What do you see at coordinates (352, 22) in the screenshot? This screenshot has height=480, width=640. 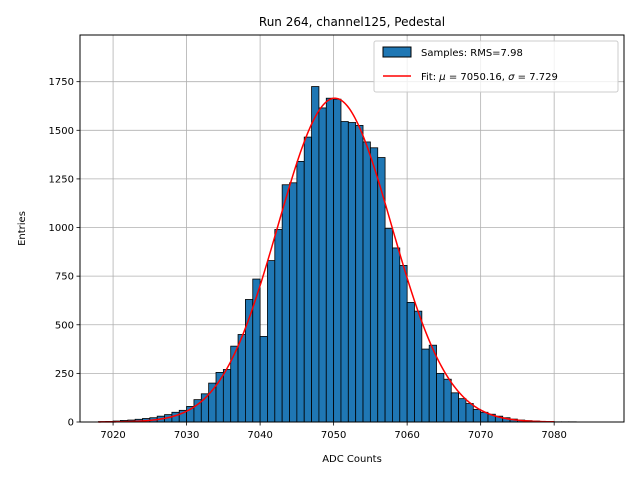 I see `chart-title: Run 264, channel125, Pedestal` at bounding box center [352, 22].